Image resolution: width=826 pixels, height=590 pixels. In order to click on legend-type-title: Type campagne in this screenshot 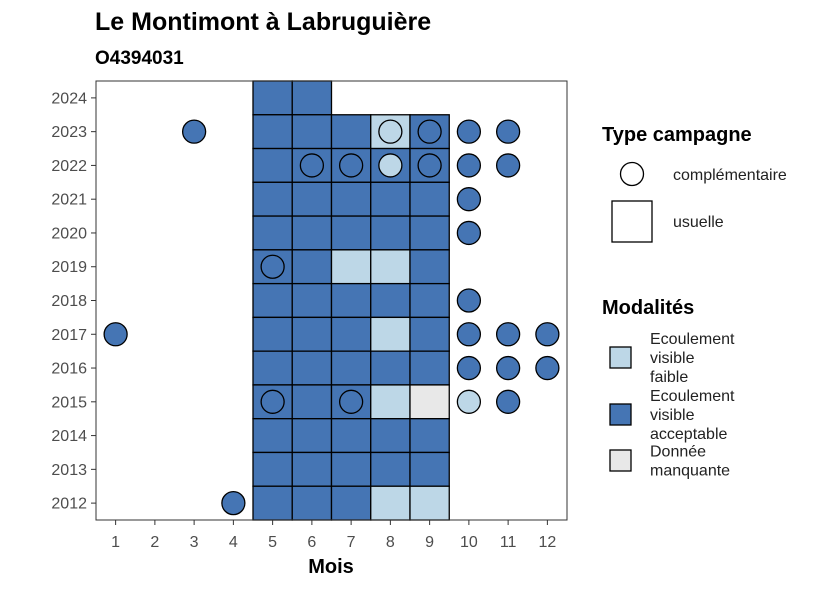, I will do `click(677, 135)`.